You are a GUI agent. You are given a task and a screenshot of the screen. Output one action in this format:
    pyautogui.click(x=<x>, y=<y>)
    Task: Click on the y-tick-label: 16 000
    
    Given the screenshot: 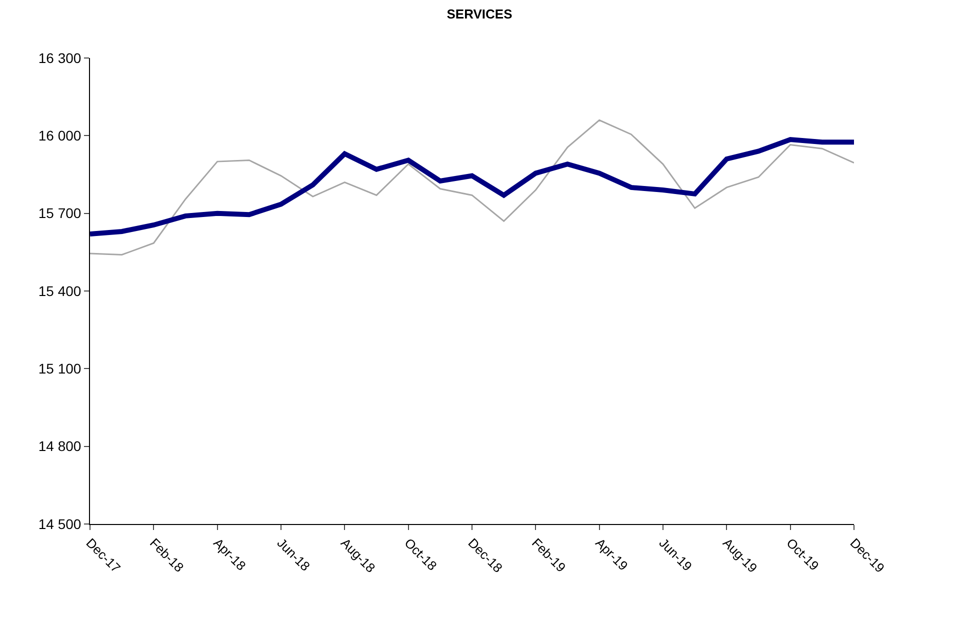 What is the action you would take?
    pyautogui.click(x=60, y=136)
    